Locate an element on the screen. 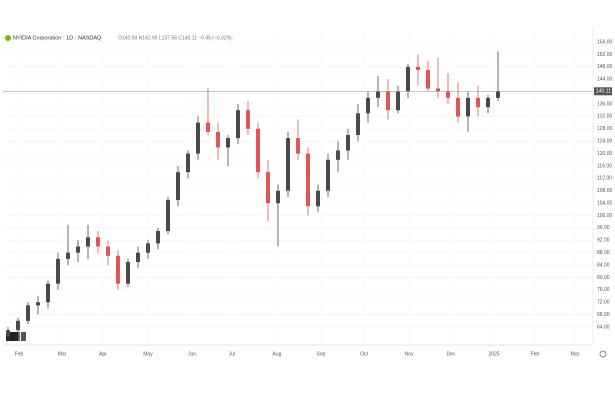 The height and width of the screenshot is (410, 615). y-tick-label: 88.00 is located at coordinates (603, 253).